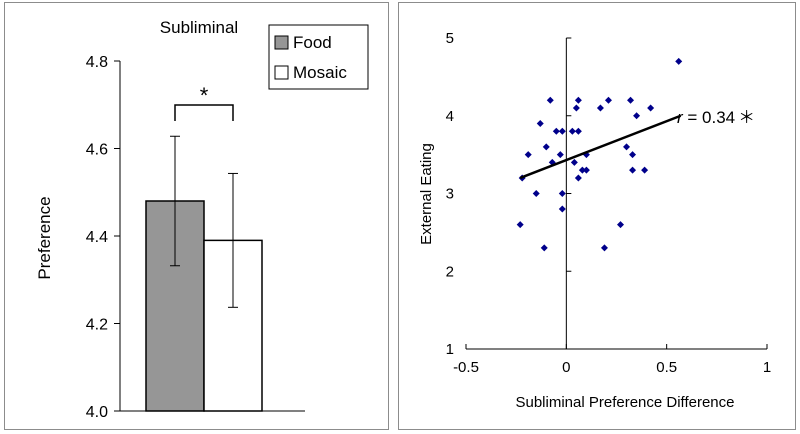 The width and height of the screenshot is (800, 434). Describe the element at coordinates (97, 62) in the screenshot. I see `bar-y-tick-label: 4.8` at that location.